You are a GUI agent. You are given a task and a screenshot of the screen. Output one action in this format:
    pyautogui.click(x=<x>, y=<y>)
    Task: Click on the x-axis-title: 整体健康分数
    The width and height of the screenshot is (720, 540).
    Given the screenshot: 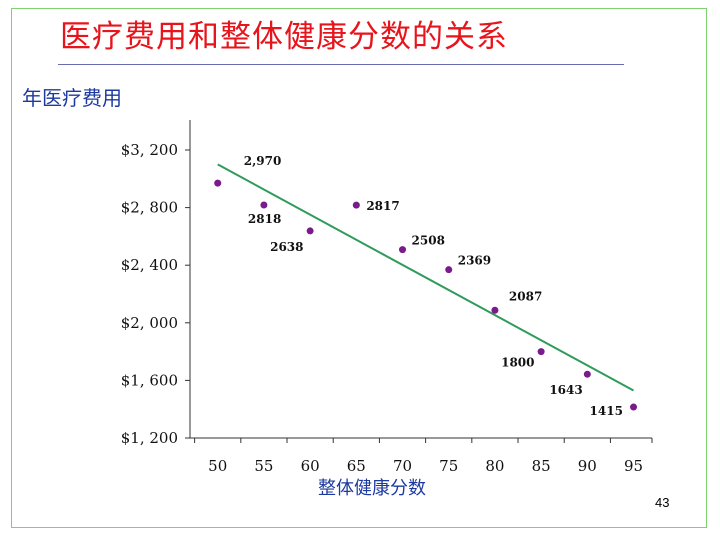 What is the action you would take?
    pyautogui.click(x=372, y=488)
    